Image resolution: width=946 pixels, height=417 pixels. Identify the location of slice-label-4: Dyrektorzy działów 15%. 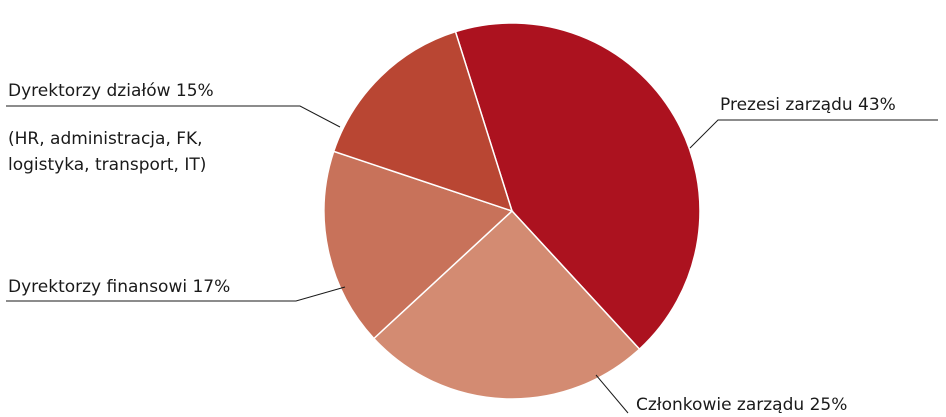
(111, 91).